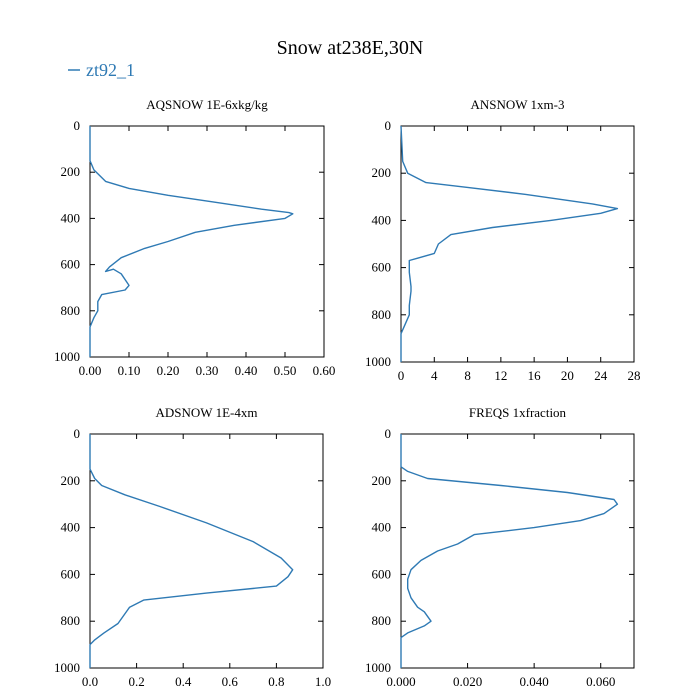 This screenshot has width=700, height=700. Describe the element at coordinates (230, 681) in the screenshot. I see `x-tick-label: 0.6` at that location.